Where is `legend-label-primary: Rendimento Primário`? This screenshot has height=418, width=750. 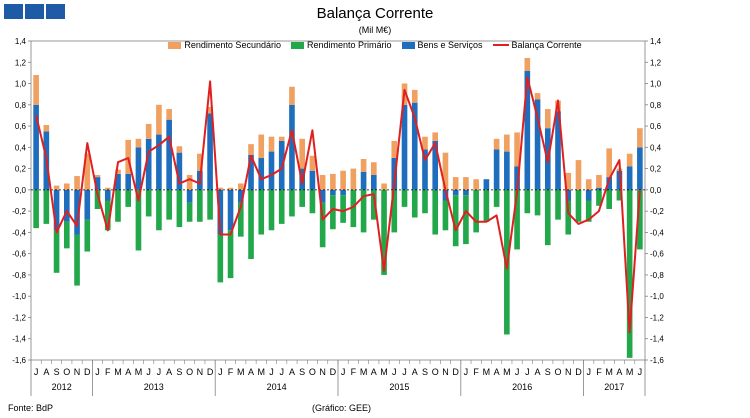
legend-label-primary: Rendimento Primário is located at coordinates (349, 45).